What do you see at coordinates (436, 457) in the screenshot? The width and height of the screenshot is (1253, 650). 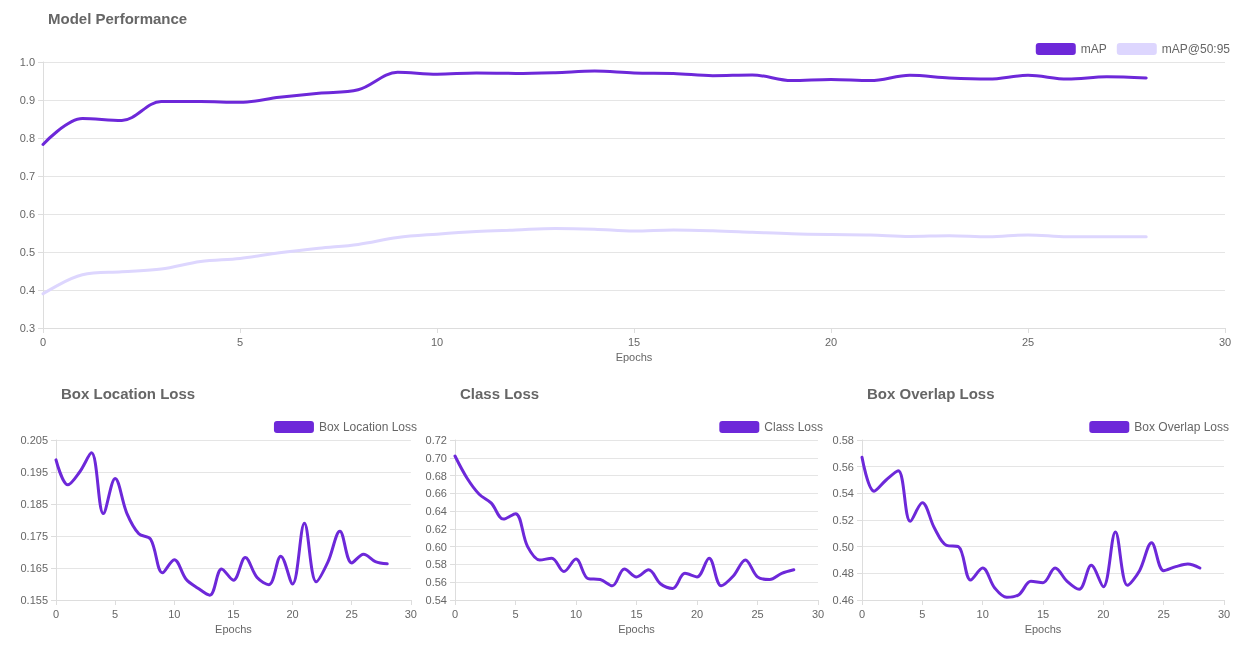 I see `y-tick-label: 0.70` at bounding box center [436, 457].